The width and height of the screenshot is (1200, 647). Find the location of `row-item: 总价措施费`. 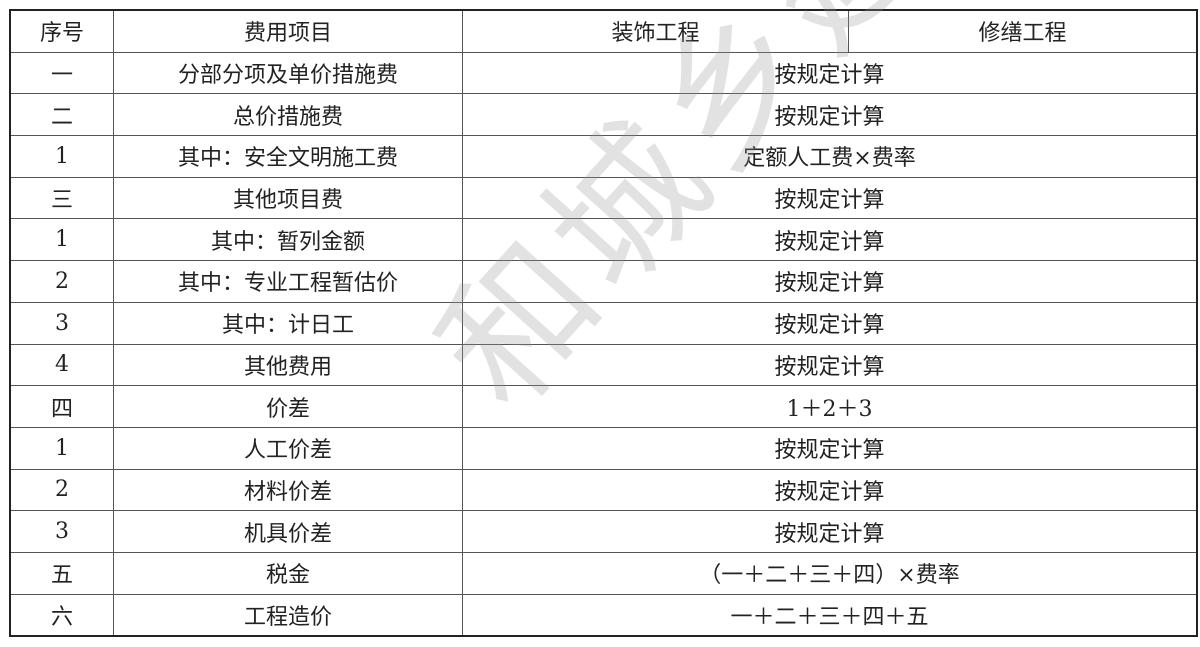

row-item: 总价措施费 is located at coordinates (288, 115).